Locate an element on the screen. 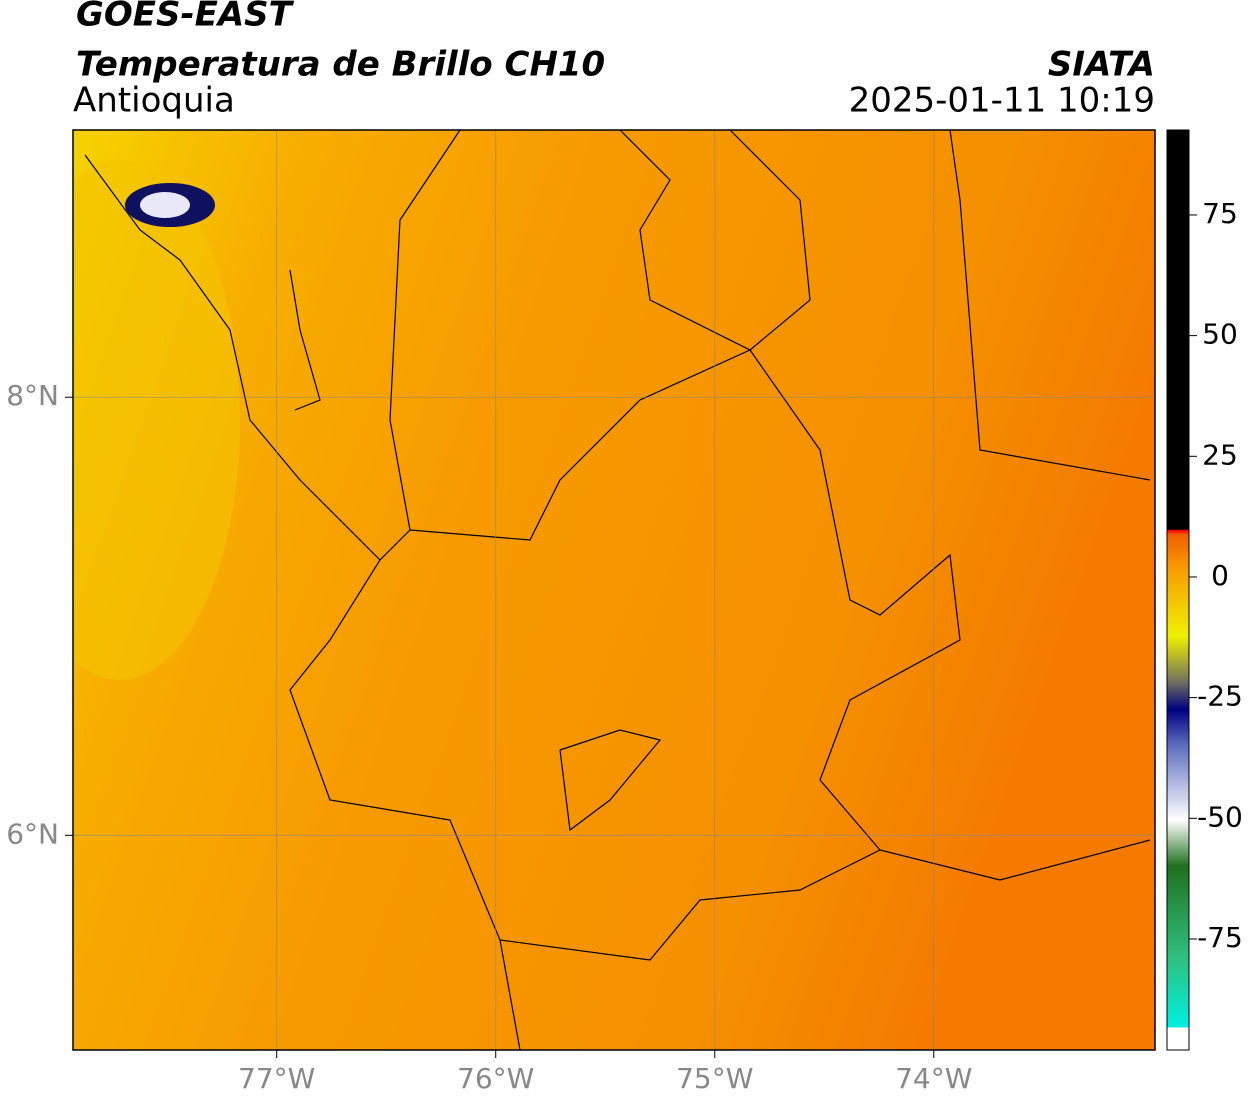 The width and height of the screenshot is (1252, 1103). colorbar-tick-label: -75 is located at coordinates (1220, 937).